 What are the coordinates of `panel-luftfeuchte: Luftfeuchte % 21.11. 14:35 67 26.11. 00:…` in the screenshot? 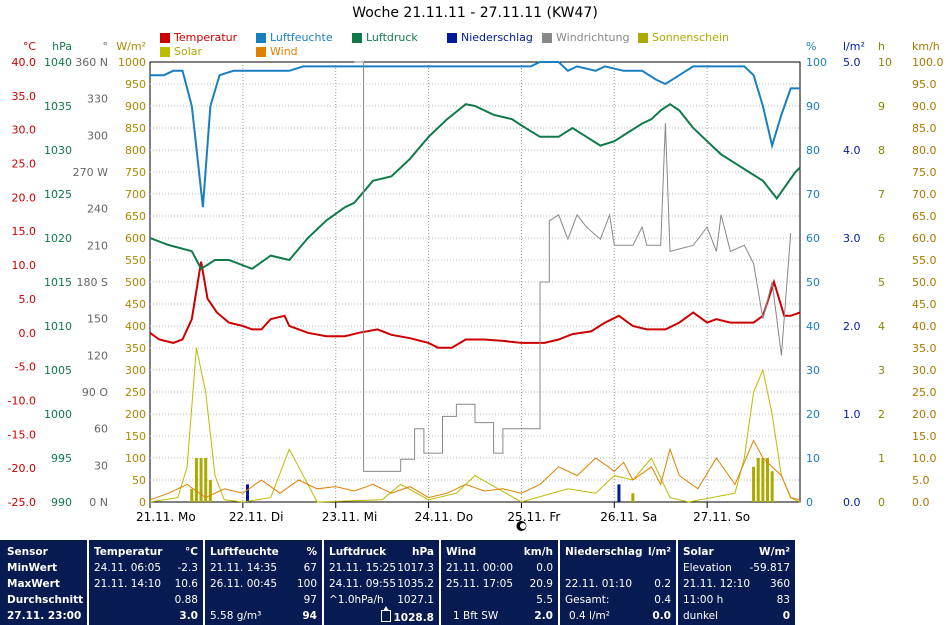 It's located at (263, 582).